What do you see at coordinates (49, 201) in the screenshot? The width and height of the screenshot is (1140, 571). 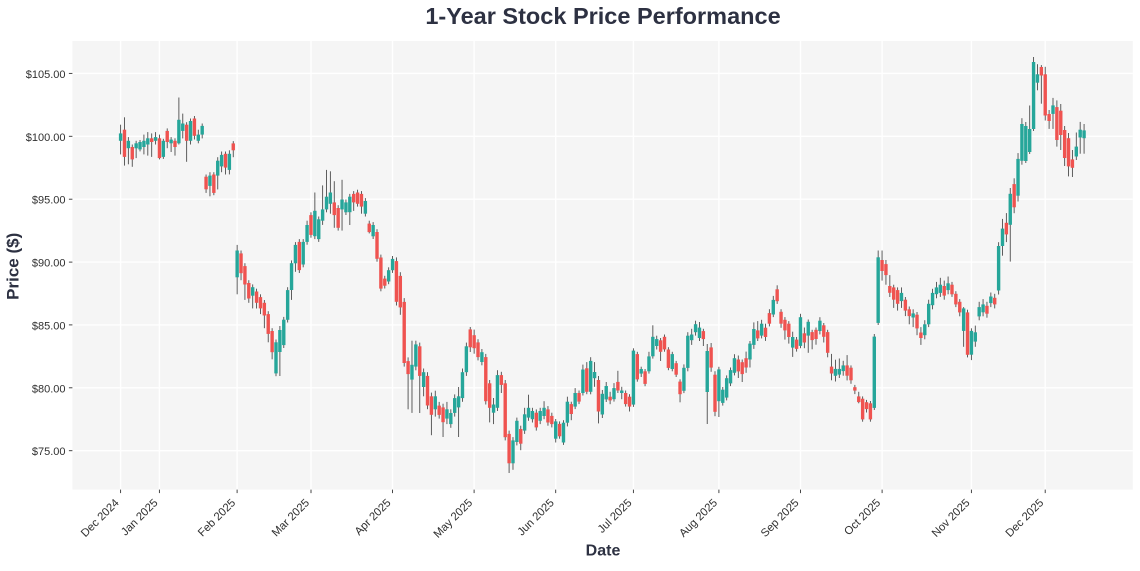 I see `svg-text: $95.00` at bounding box center [49, 201].